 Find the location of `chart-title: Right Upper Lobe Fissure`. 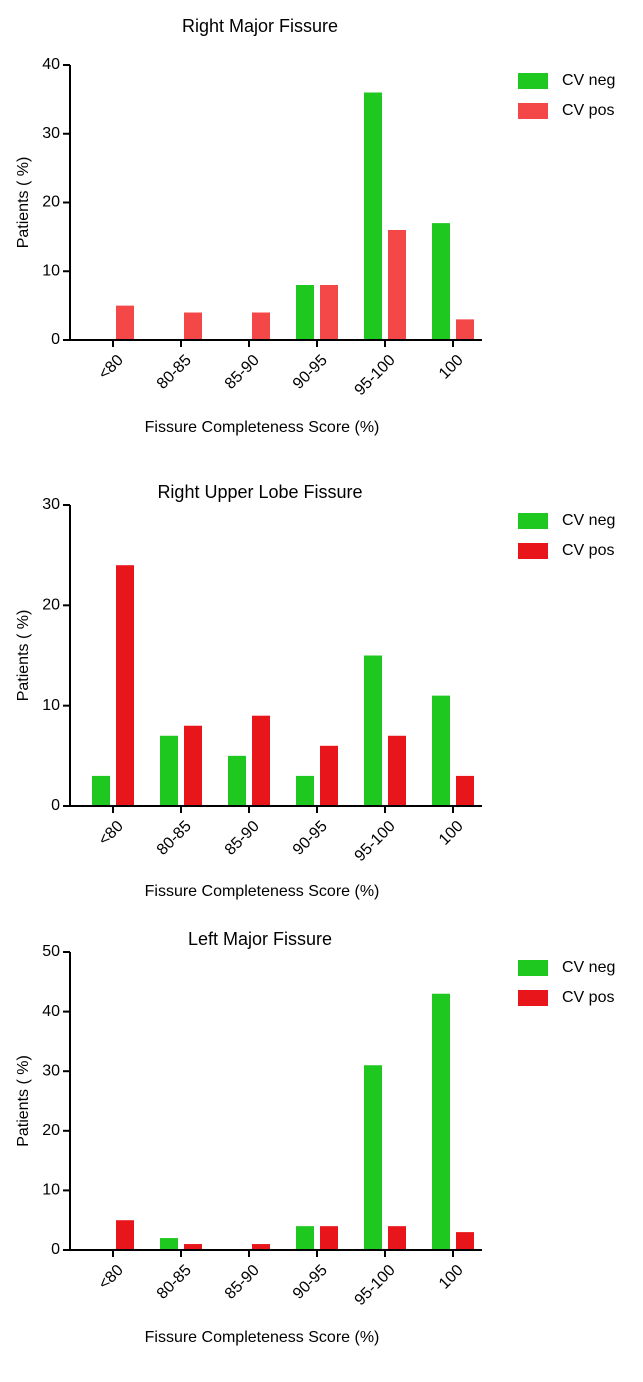

chart-title: Right Upper Lobe Fissure is located at coordinates (259, 492).